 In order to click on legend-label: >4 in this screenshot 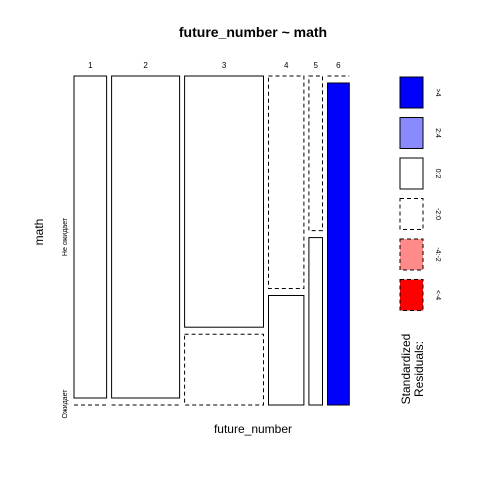, I will do `click(437, 93)`.